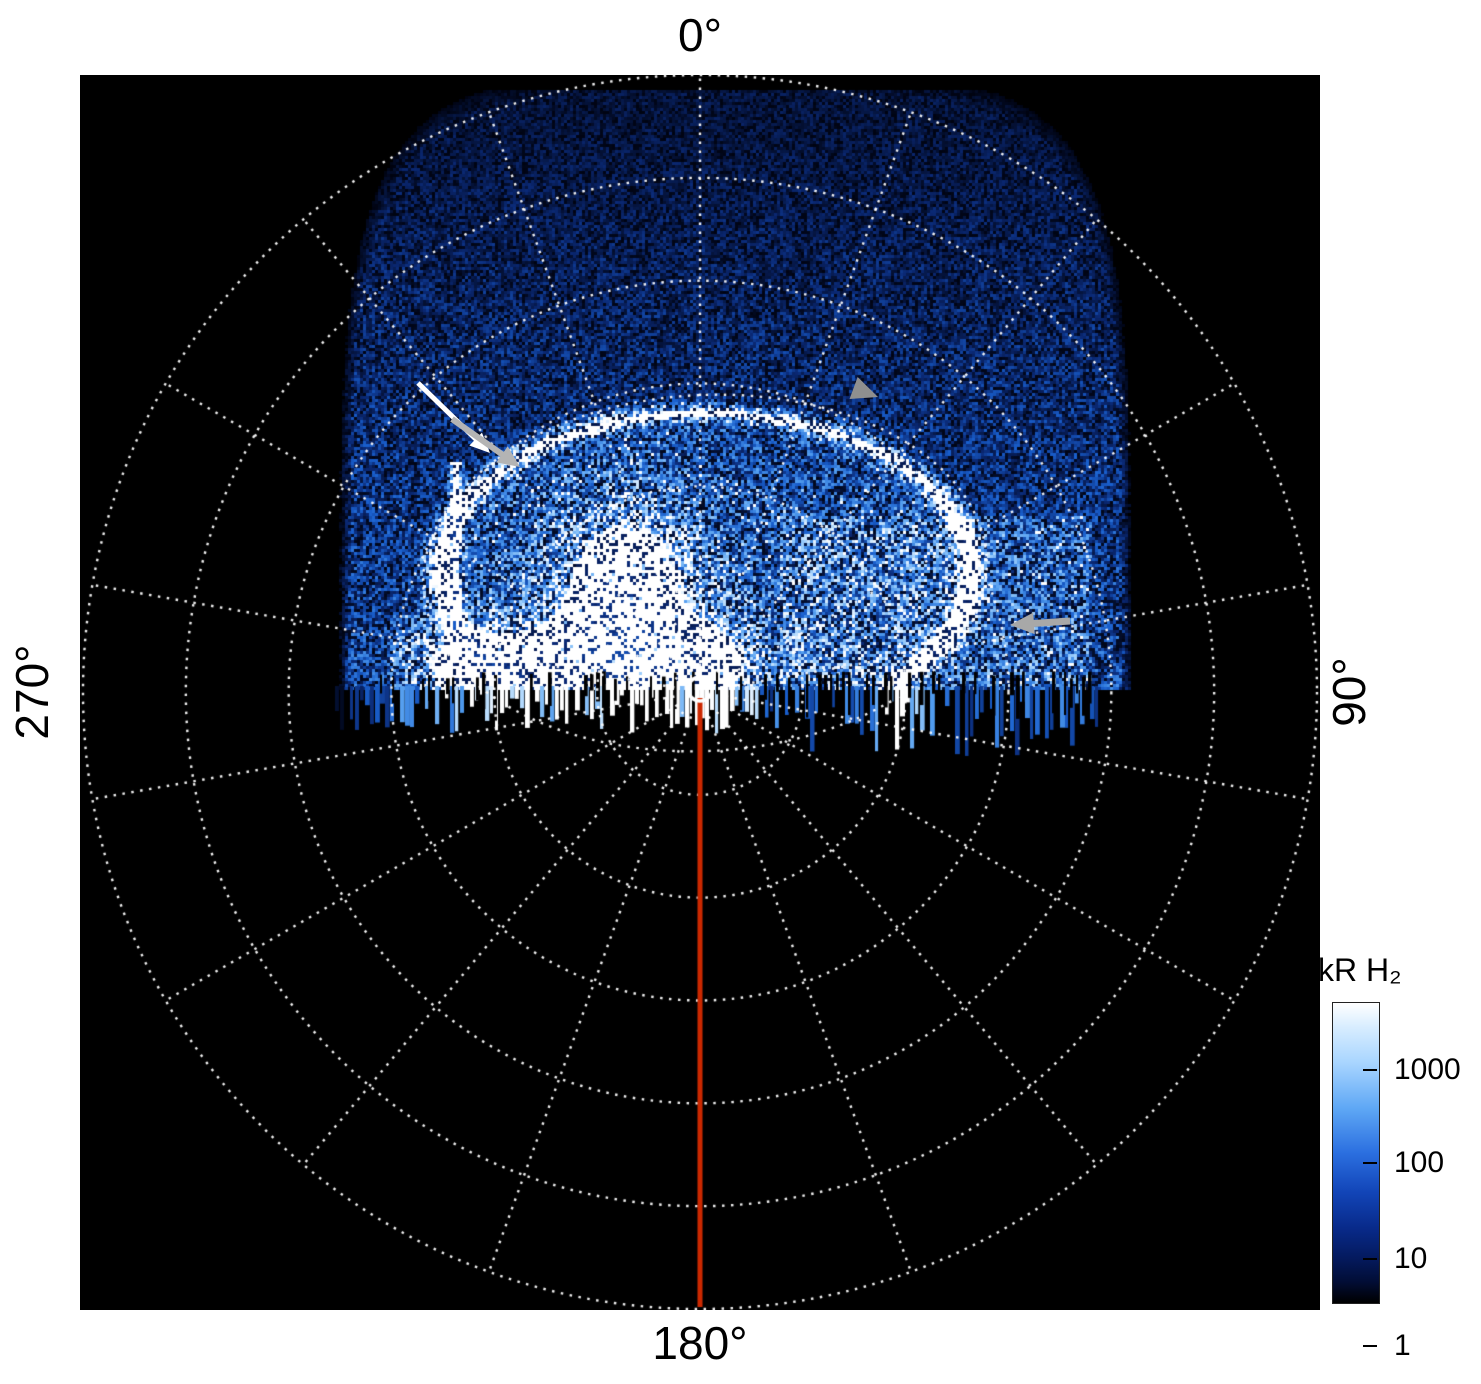  I want to click on gray-arrowhead-top, so click(863, 388).